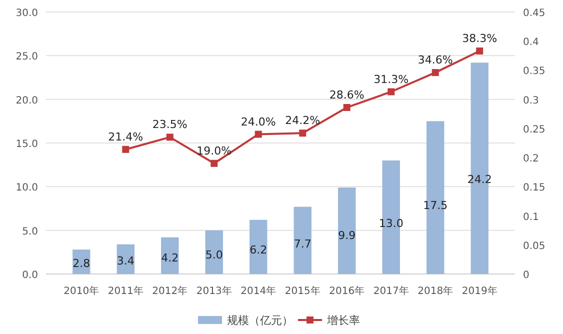  Describe the element at coordinates (526, 275) in the screenshot. I see `y2-tick-label: 0` at that location.